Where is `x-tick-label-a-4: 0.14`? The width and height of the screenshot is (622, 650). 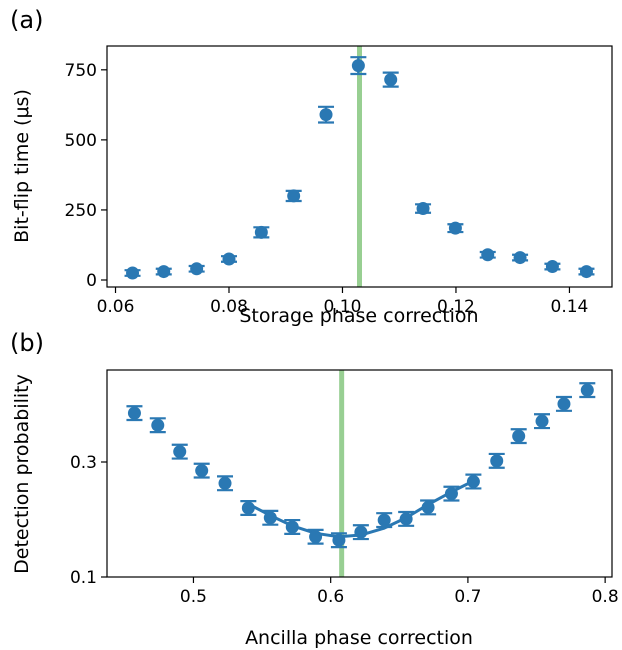 x-tick-label-a-4: 0.14 is located at coordinates (570, 307).